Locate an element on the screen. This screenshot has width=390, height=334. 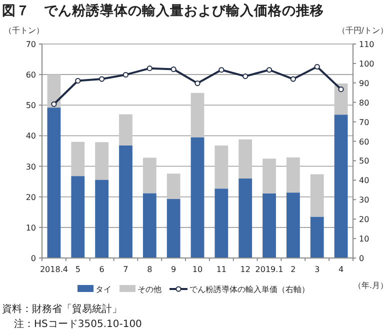
y-tick-label: 0 is located at coordinates (33, 258).